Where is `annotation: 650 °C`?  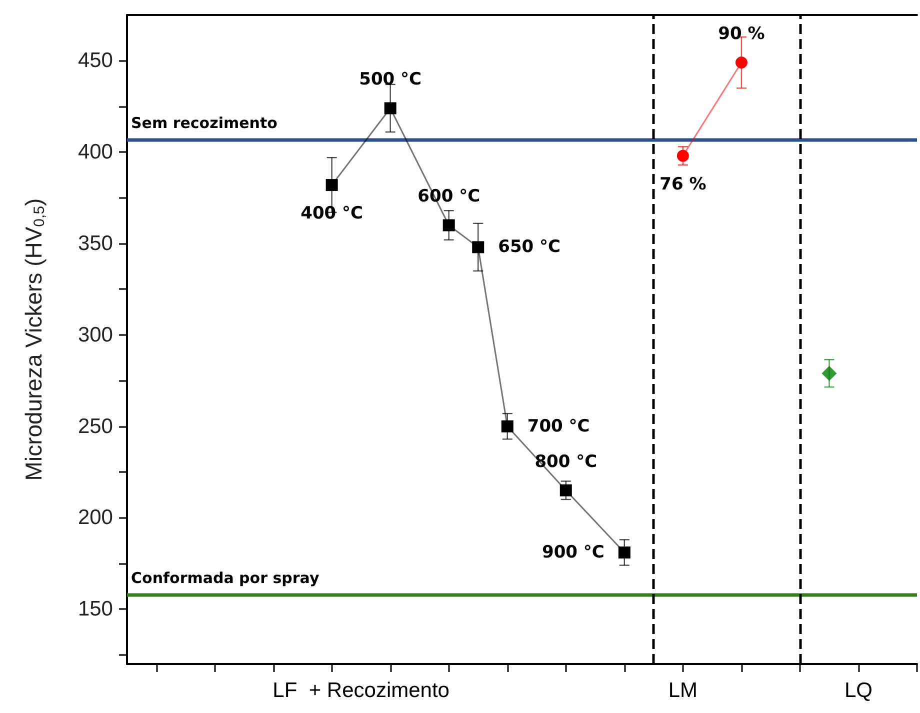
annotation: 650 °C is located at coordinates (529, 247).